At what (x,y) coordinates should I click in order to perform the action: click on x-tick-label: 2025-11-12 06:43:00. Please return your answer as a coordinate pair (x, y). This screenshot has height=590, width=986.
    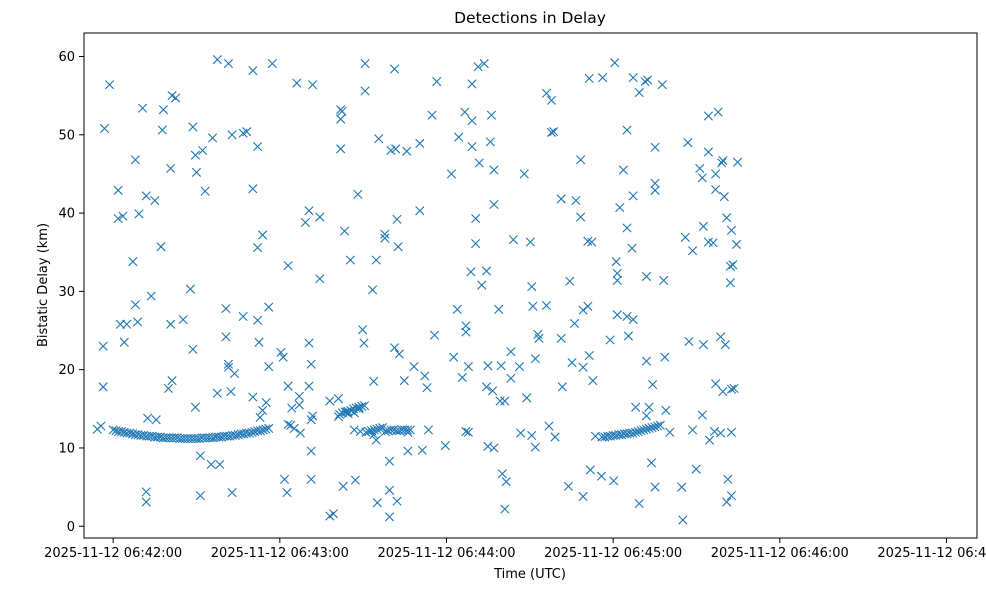
    Looking at the image, I should click on (280, 553).